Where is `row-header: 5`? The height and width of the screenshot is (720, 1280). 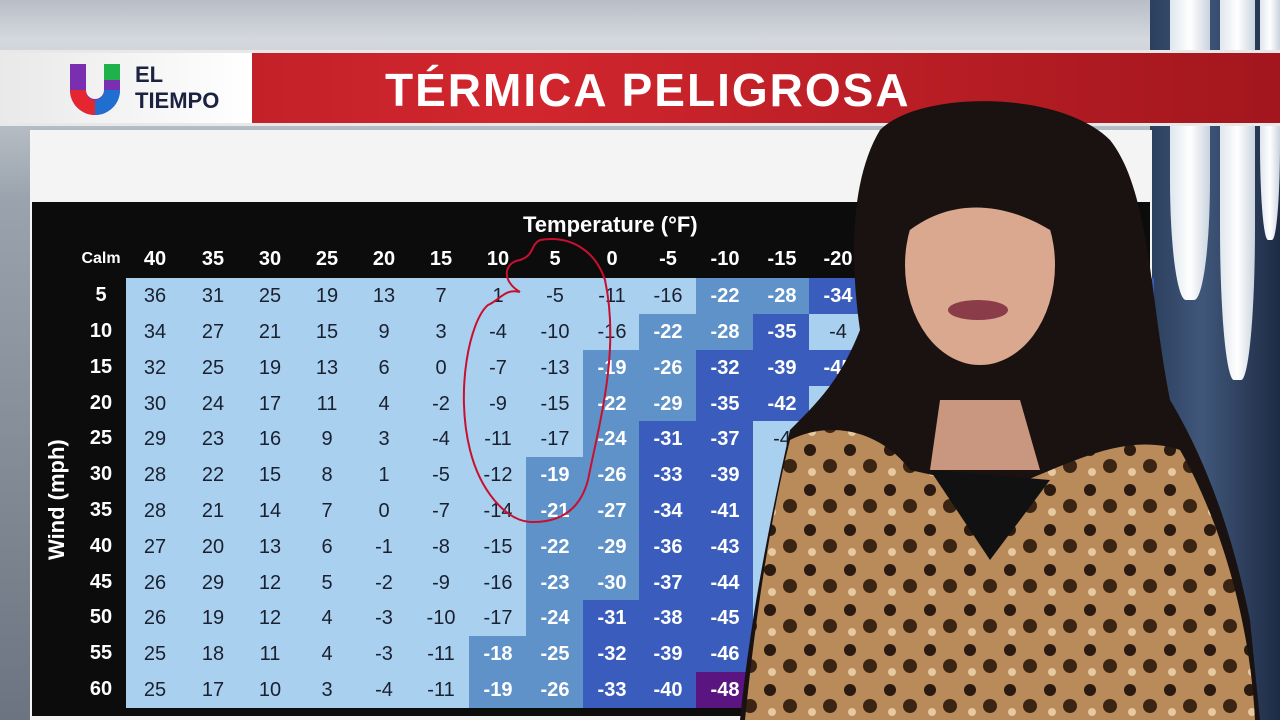 row-header: 5 is located at coordinates (101, 295).